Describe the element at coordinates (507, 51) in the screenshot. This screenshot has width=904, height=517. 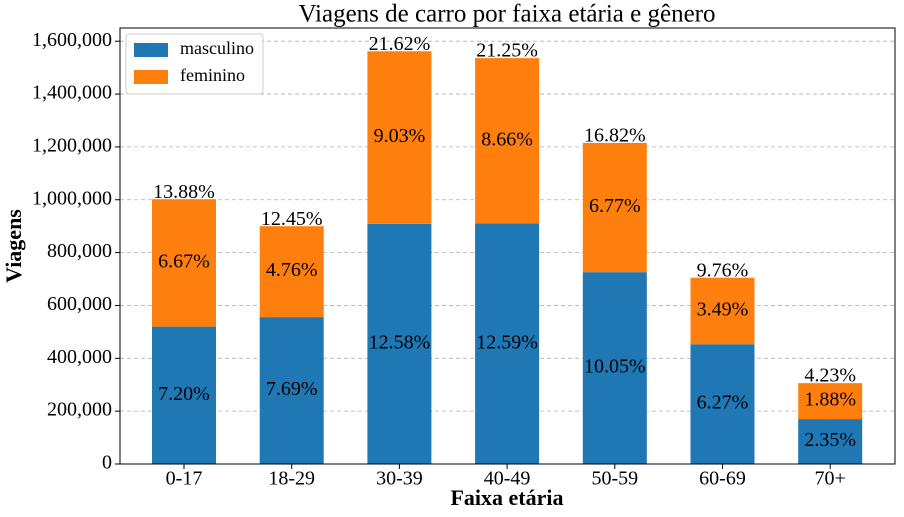
I see `total-label: 21.25%` at that location.